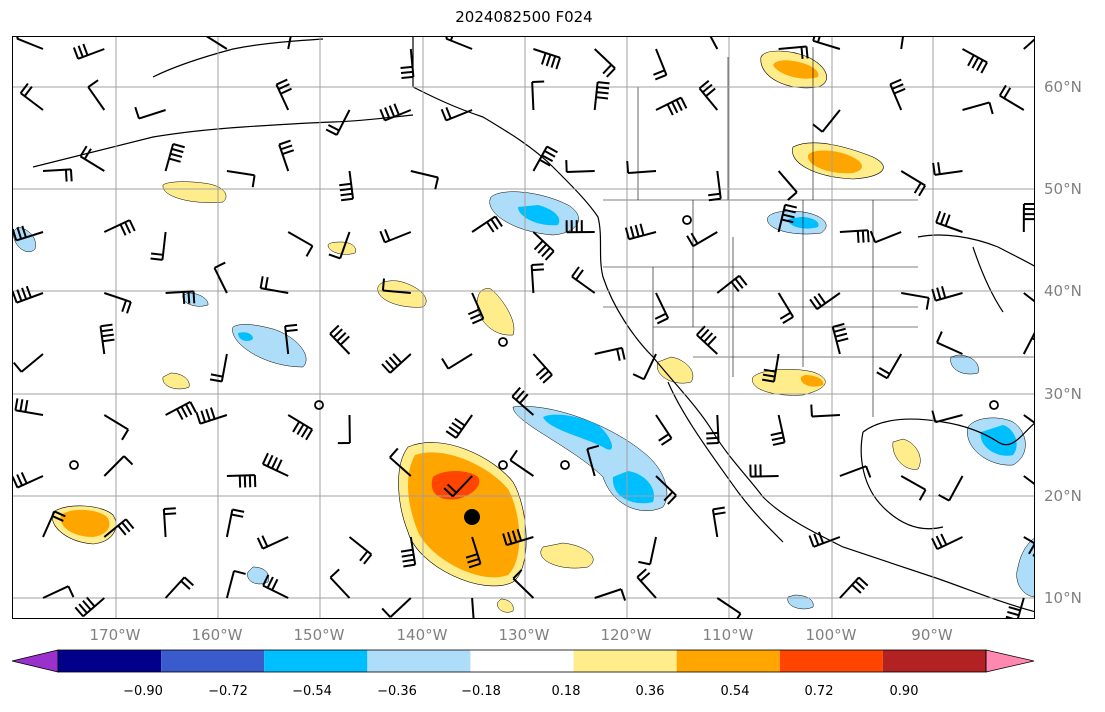 The image size is (1105, 712). What do you see at coordinates (1063, 291) in the screenshot?
I see `lat-label-40n: 40°N` at bounding box center [1063, 291].